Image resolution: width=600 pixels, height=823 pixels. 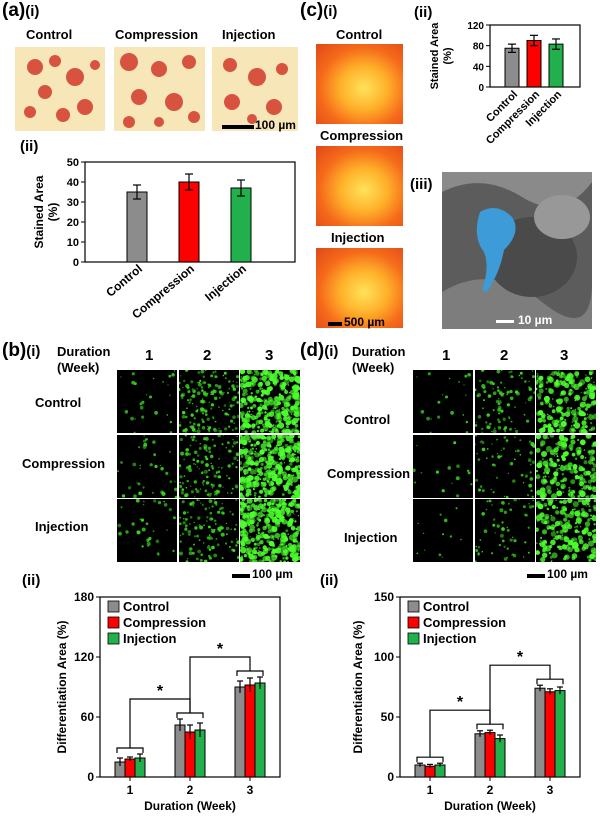 I want to click on c-scale-bar, so click(x=335, y=324).